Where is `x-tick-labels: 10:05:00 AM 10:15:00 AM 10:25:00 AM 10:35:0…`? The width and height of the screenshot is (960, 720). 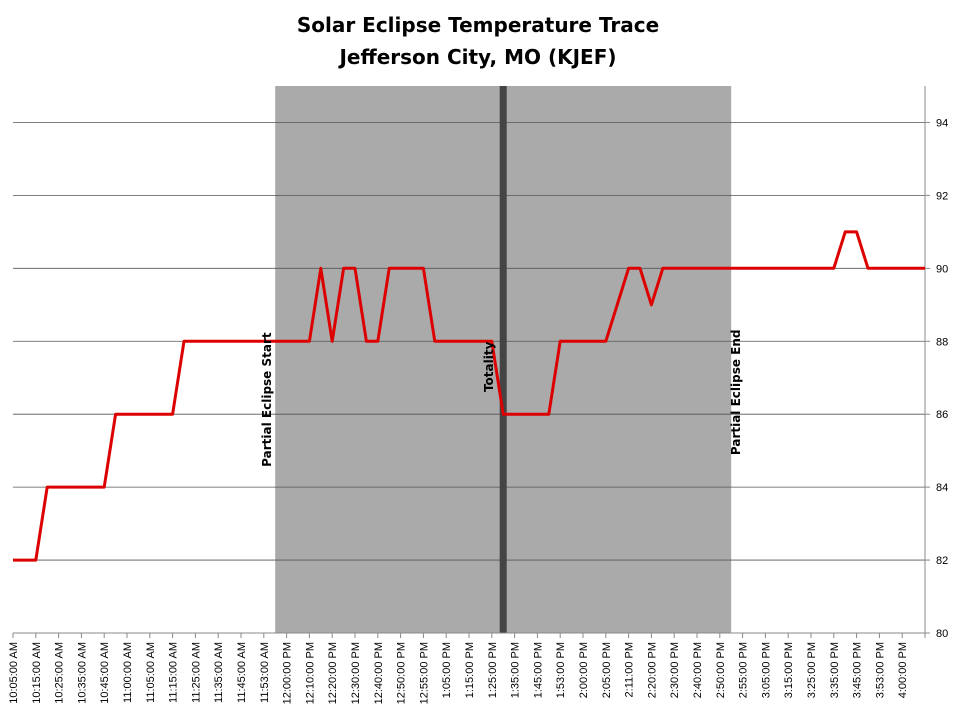
x-tick-labels: 10:05:00 AM 10:15:00 AM 10:25:00 AM 10:35:0… is located at coordinates (458, 673).